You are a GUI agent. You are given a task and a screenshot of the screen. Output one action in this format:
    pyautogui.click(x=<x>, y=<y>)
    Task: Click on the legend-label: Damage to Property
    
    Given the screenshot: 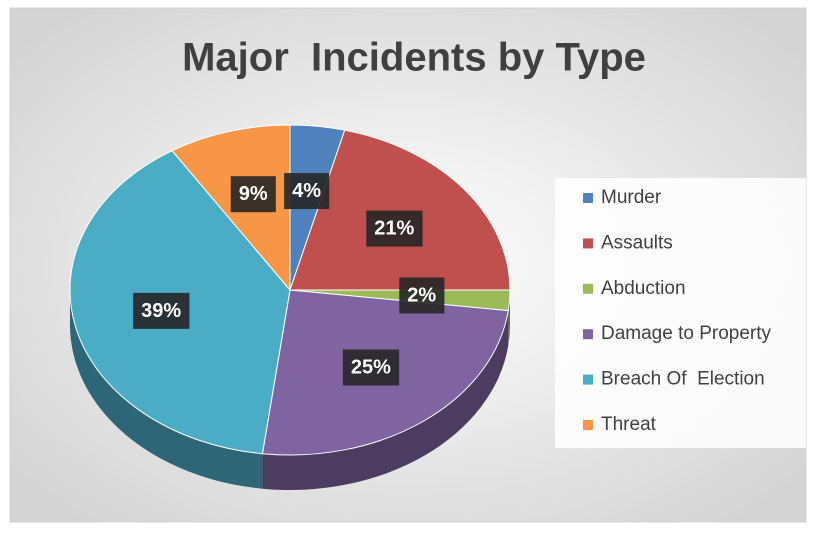 What is the action you would take?
    pyautogui.click(x=686, y=333)
    